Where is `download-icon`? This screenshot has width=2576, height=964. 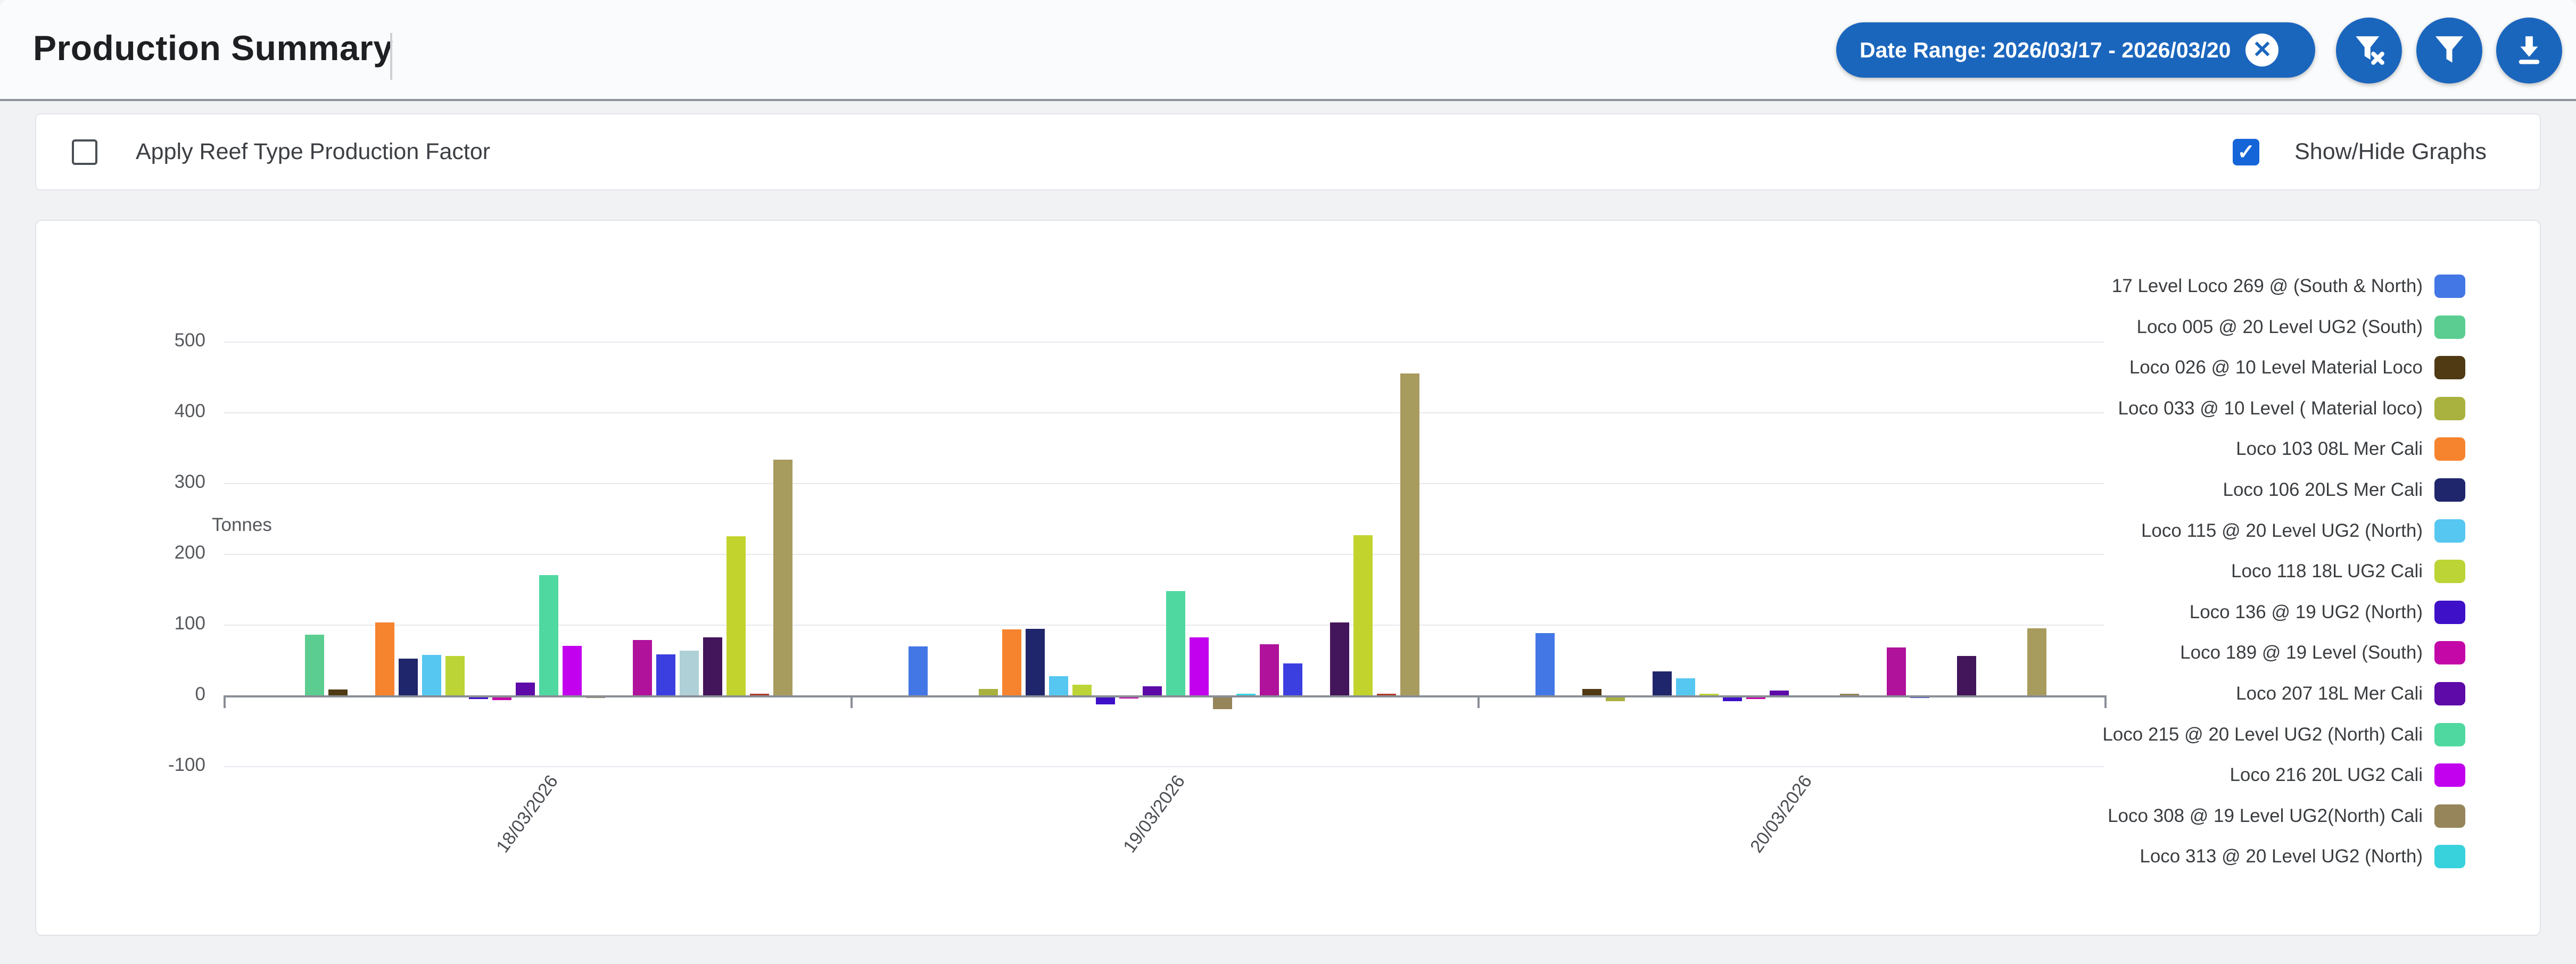 download-icon is located at coordinates (2529, 51).